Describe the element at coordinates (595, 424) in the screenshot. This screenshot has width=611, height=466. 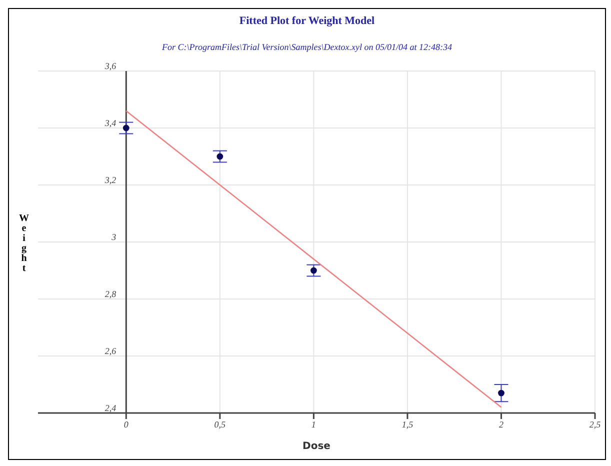
I see `x-tick-label: 2,5` at that location.